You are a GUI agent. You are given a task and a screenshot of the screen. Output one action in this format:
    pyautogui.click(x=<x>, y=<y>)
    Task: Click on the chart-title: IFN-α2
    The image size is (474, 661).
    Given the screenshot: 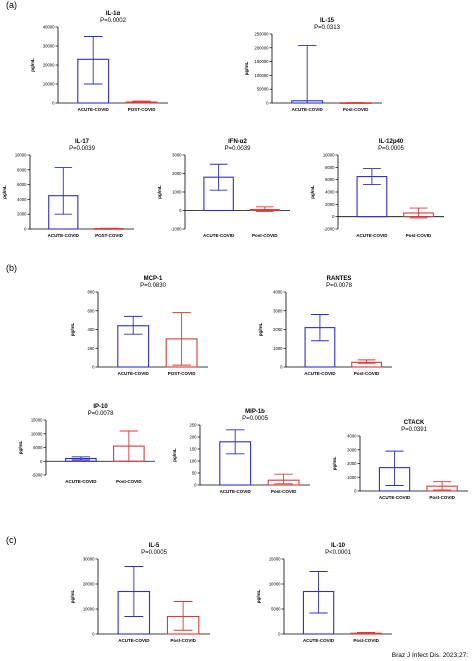 What is the action you would take?
    pyautogui.click(x=237, y=142)
    